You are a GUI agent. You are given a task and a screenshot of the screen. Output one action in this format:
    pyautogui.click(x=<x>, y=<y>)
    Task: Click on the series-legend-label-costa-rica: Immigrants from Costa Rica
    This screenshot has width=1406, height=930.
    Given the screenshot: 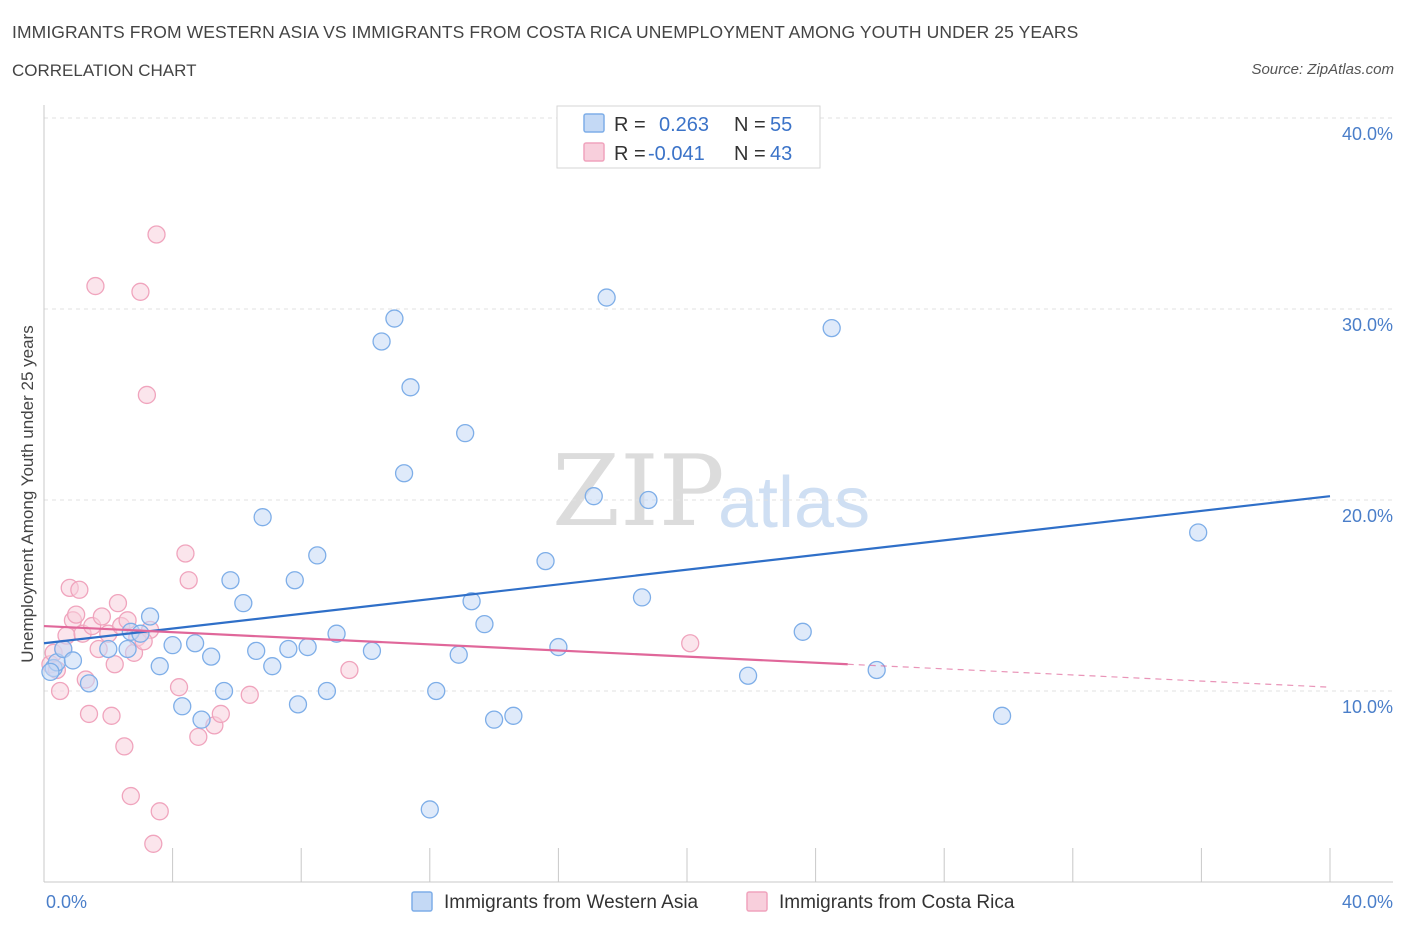 What is the action you would take?
    pyautogui.click(x=897, y=902)
    